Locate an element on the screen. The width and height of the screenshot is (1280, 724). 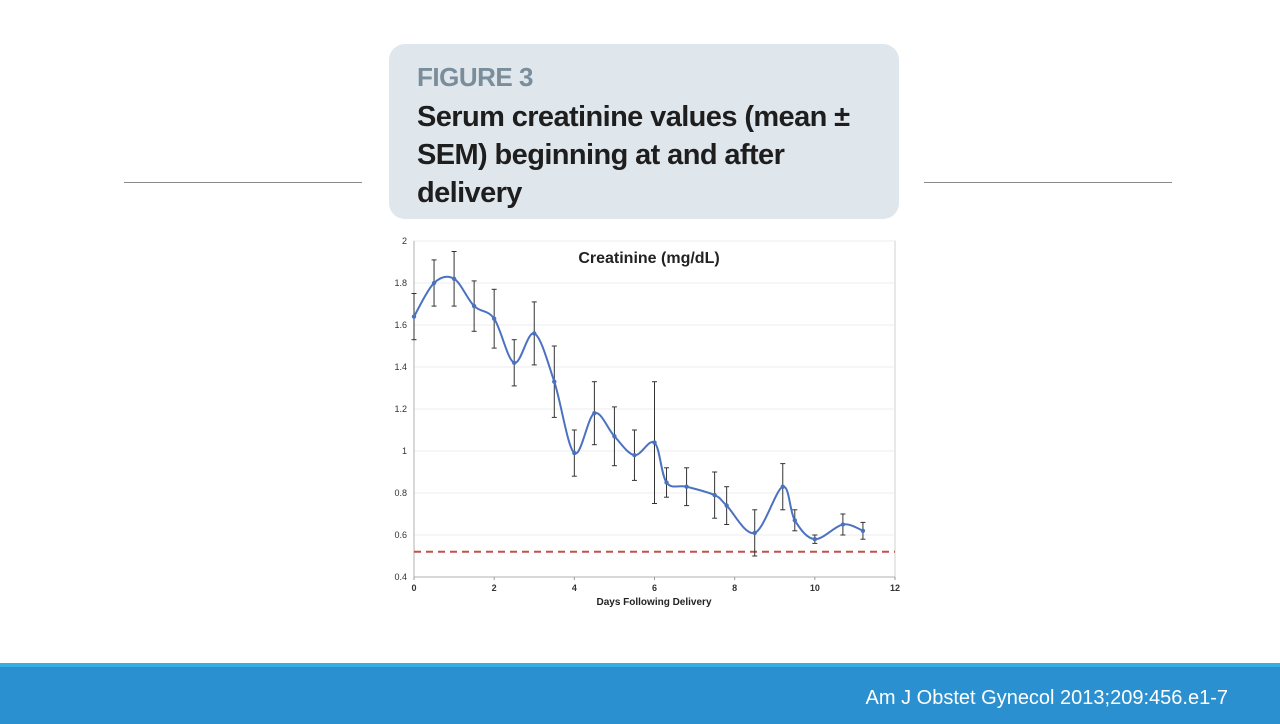
y-tick-label: 0.8 is located at coordinates (400, 493).